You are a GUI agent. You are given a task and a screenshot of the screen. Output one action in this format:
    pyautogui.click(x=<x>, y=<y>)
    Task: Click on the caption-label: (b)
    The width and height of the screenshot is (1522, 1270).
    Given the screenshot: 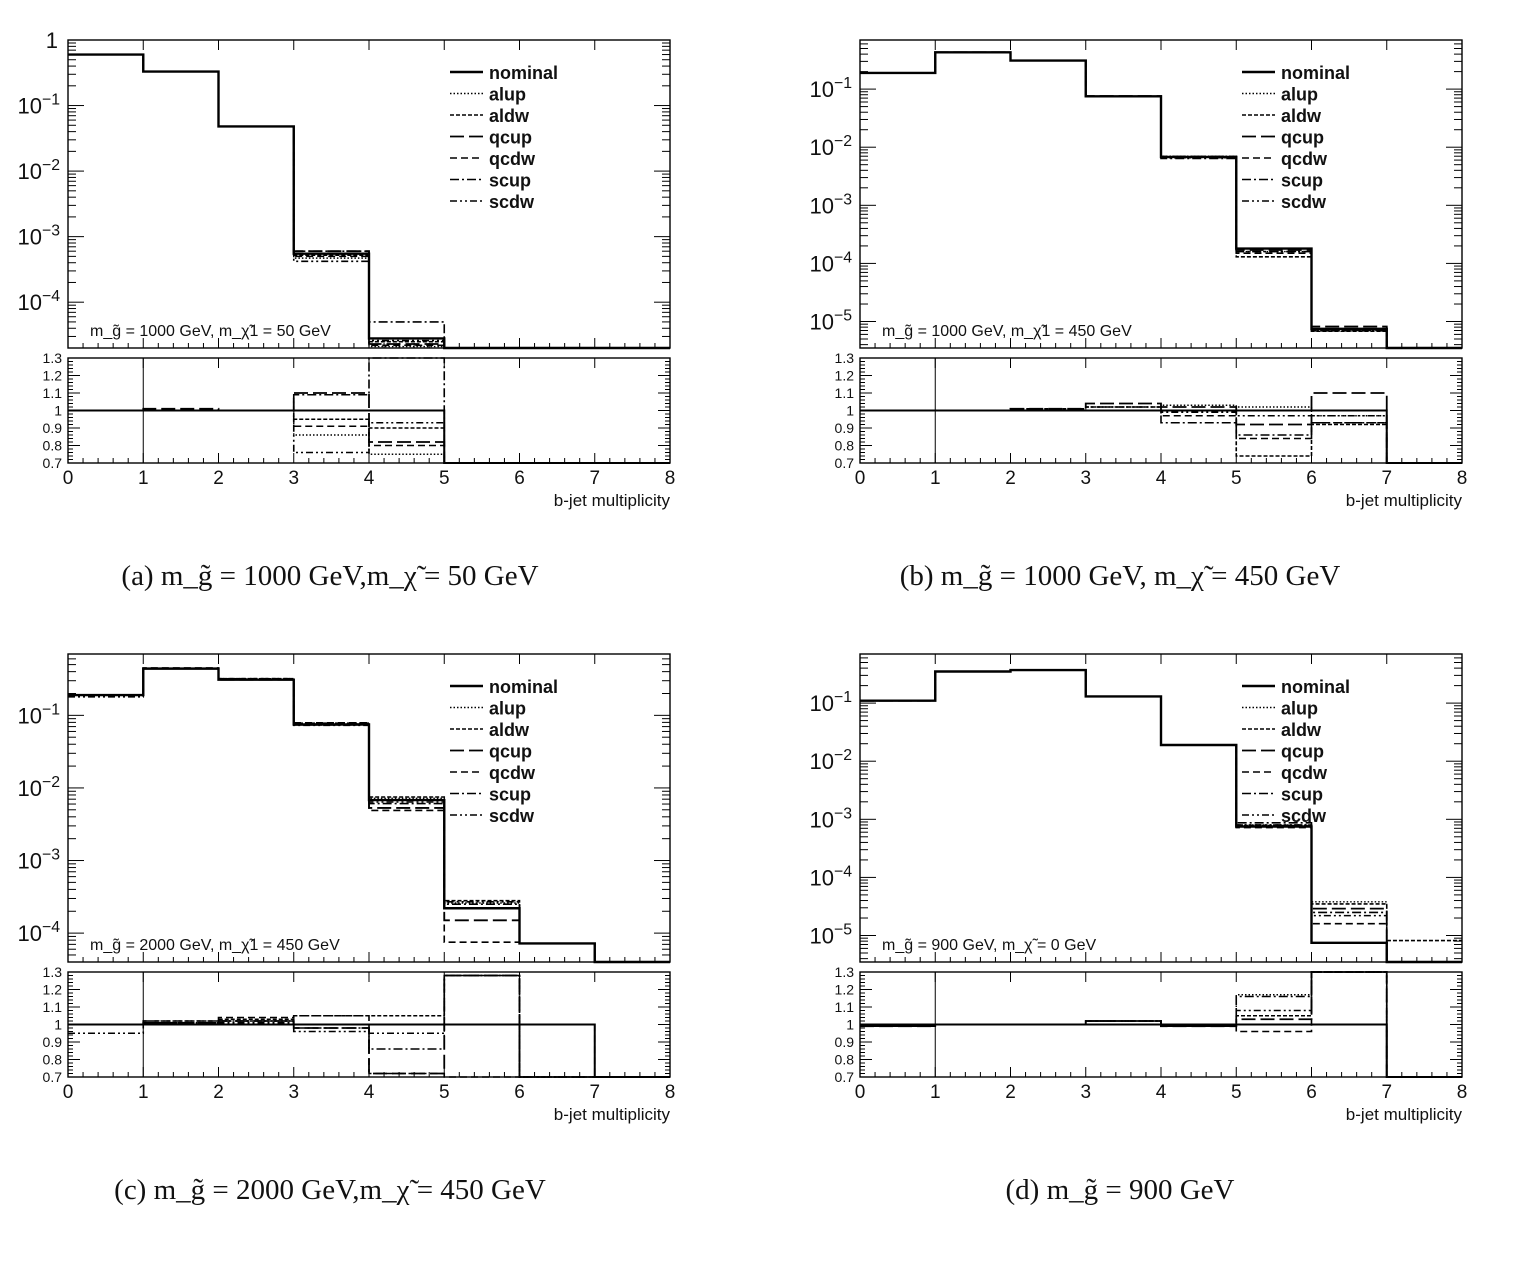 What is the action you would take?
    pyautogui.click(x=916, y=576)
    